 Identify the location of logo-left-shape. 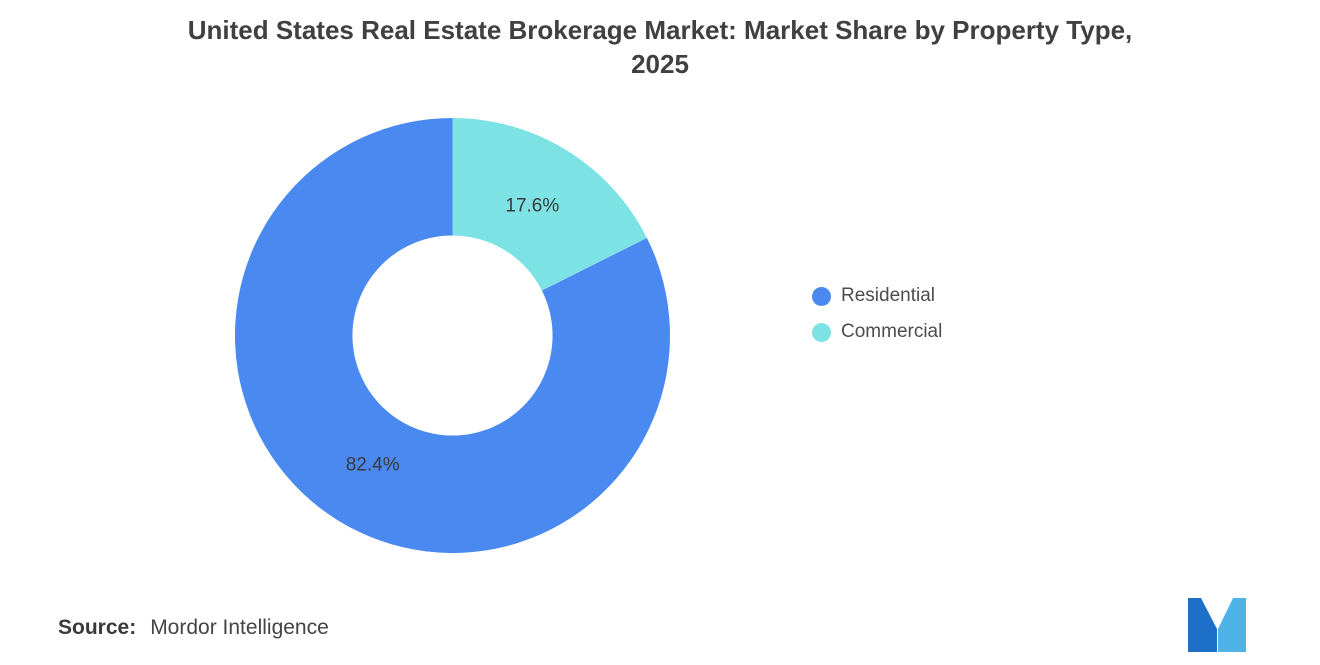
(1202, 625).